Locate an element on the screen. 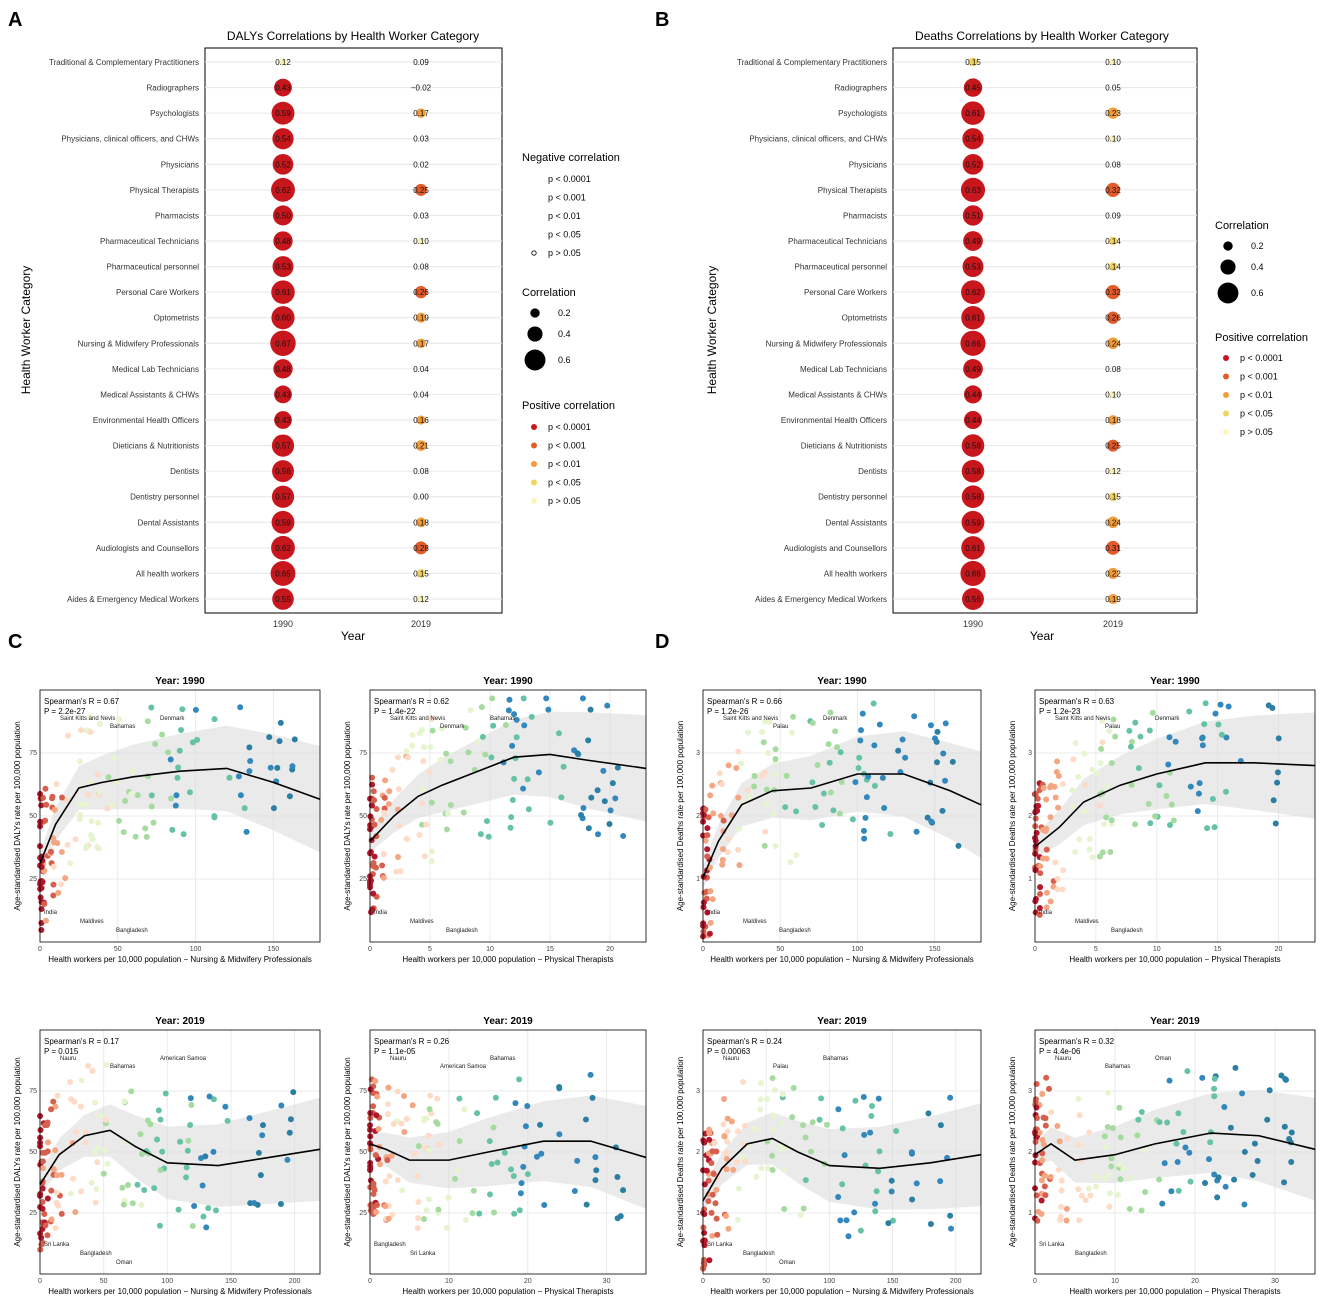  country-label: India is located at coordinates (381, 913).